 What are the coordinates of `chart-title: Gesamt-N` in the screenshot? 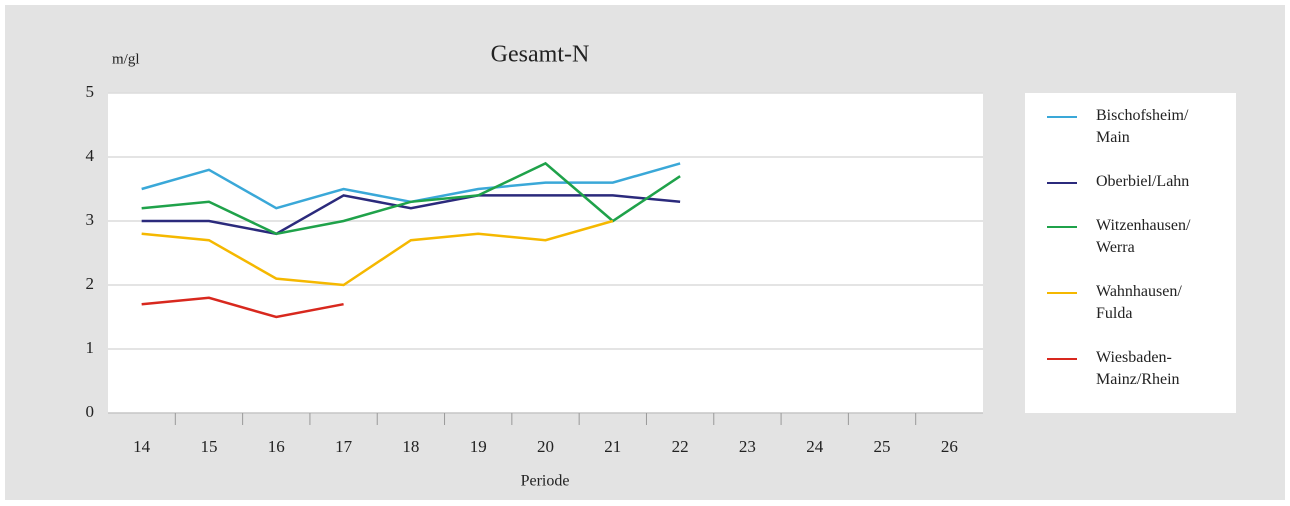 It's located at (540, 55).